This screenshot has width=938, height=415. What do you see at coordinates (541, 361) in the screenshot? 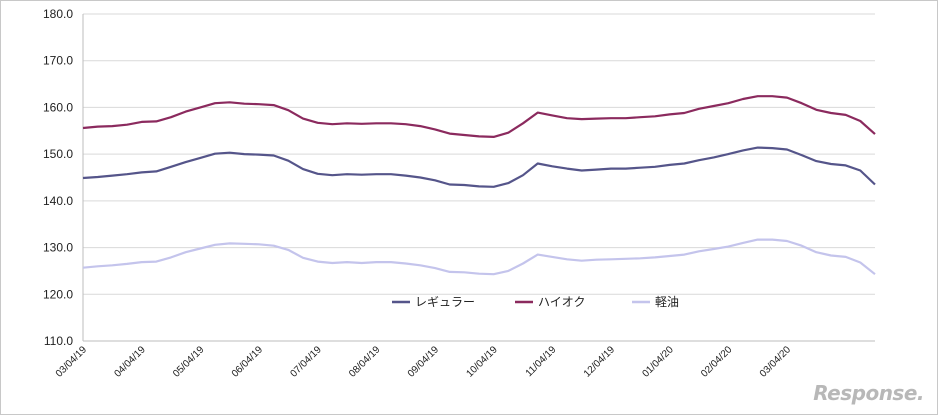
I see `x-tick-label: 11/04/19` at bounding box center [541, 361].